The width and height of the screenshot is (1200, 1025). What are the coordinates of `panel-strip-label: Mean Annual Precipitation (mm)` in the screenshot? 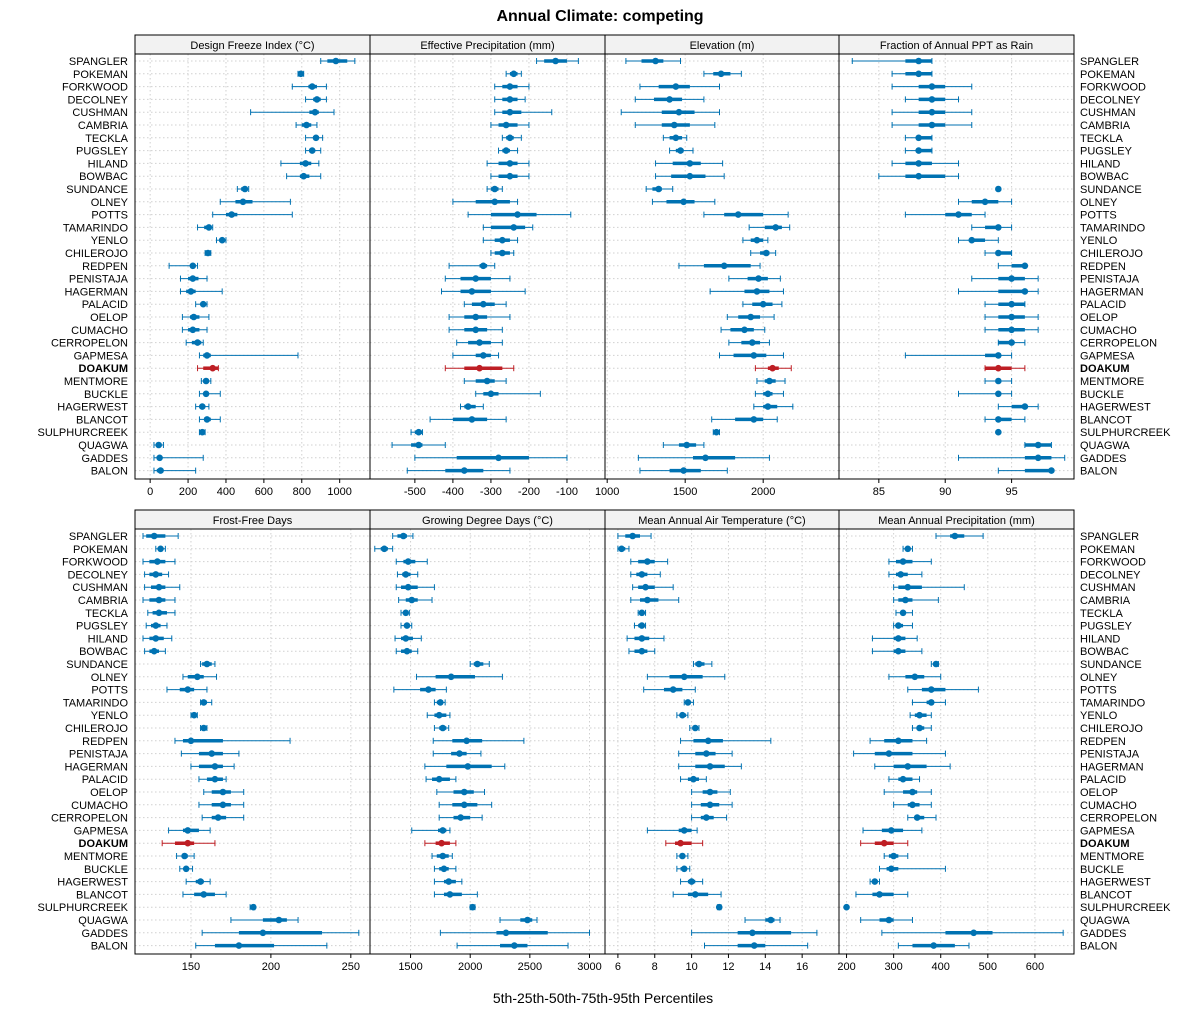 It's located at (956, 521).